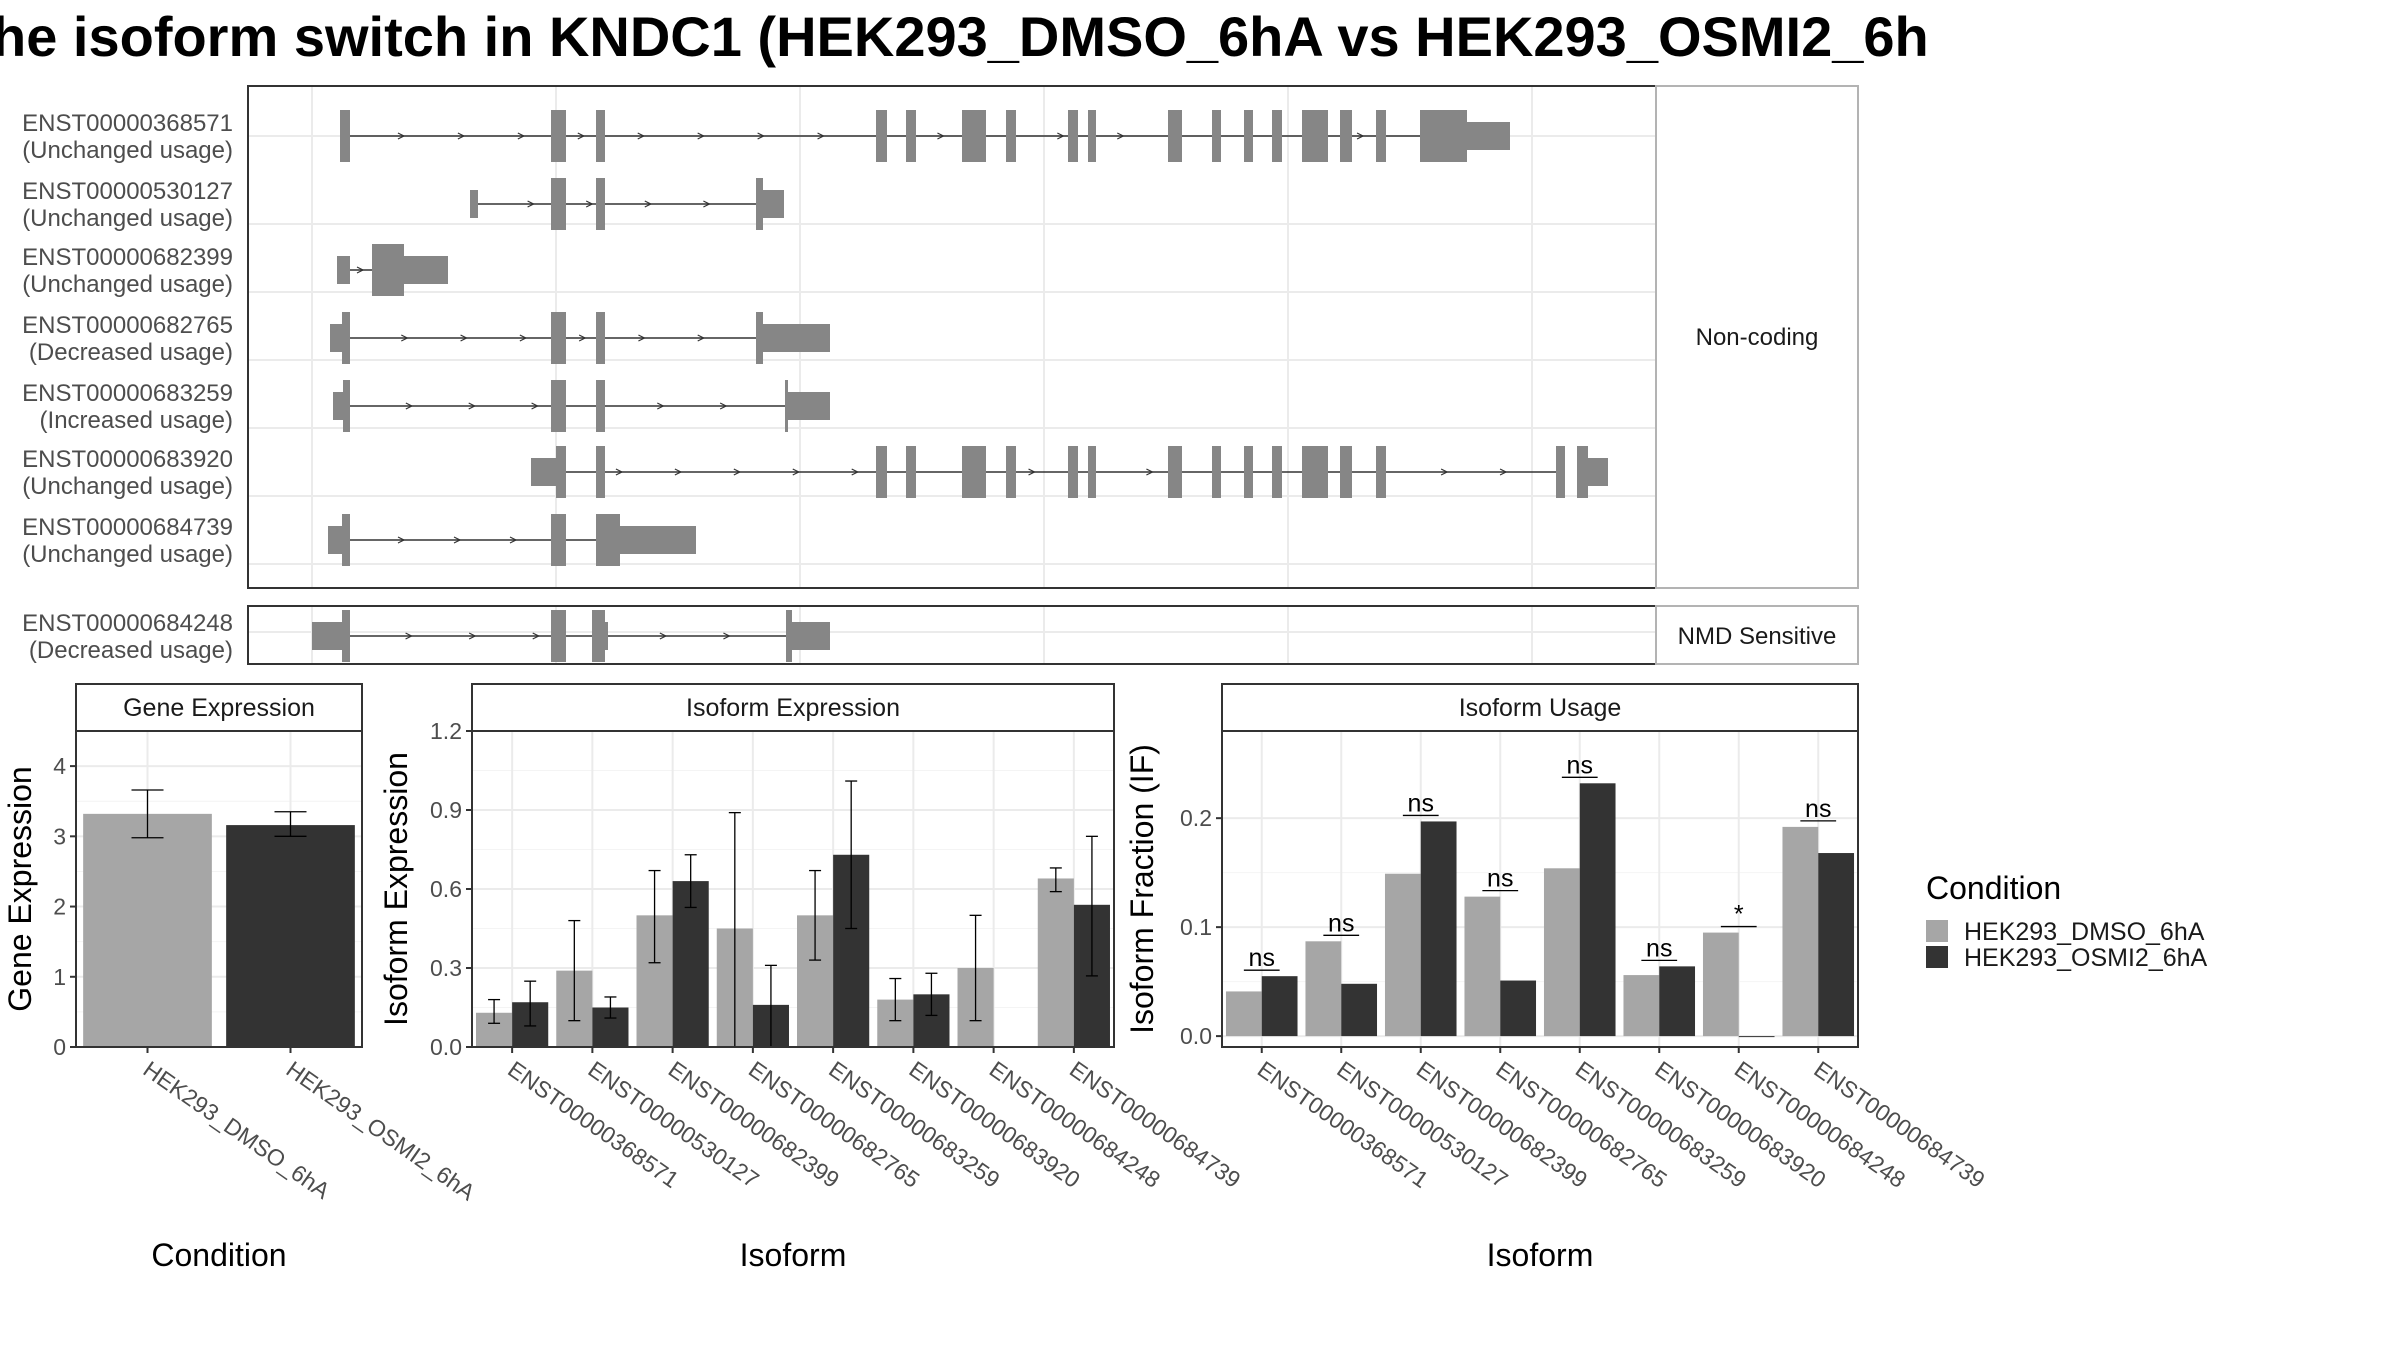 The width and height of the screenshot is (2400, 1350). I want to click on gene-expression-bars, so click(219, 918).